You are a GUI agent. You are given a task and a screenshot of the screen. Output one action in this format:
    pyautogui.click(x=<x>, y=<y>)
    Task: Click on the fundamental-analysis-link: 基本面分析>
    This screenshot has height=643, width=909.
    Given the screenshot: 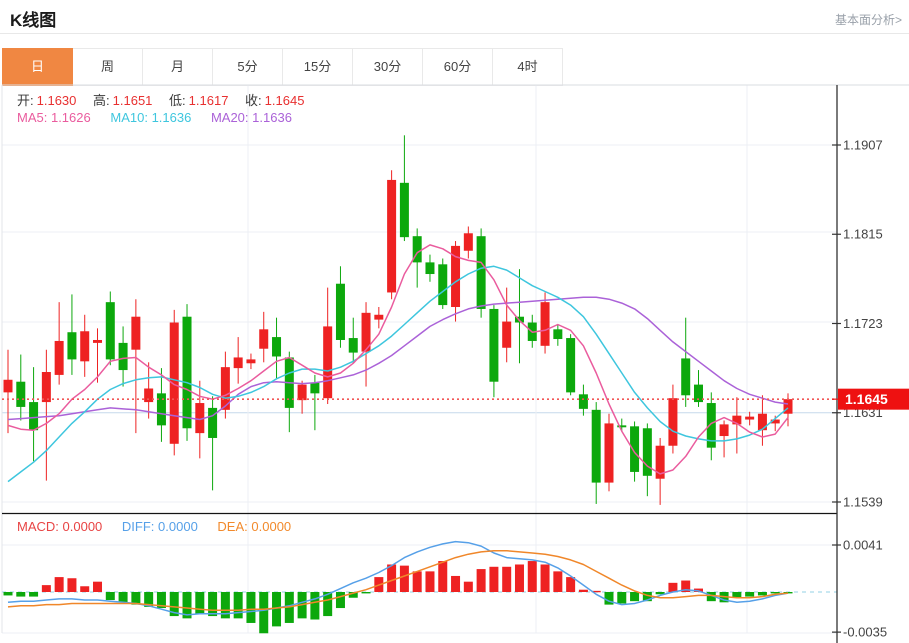 What is the action you would take?
    pyautogui.click(x=868, y=20)
    